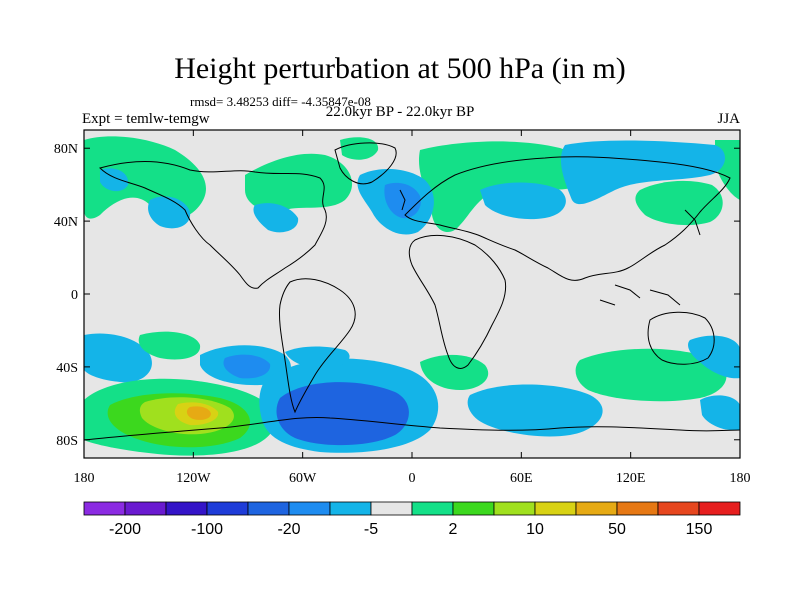 Image resolution: width=800 pixels, height=600 pixels. Describe the element at coordinates (400, 68) in the screenshot. I see `chart-title: Height perturbation at 500 hPa (in m)` at that location.